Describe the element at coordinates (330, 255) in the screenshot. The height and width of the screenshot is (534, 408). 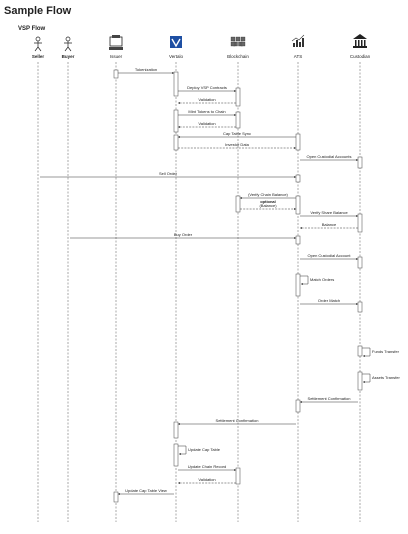
I see `message-label: Open Custodial Account` at that location.